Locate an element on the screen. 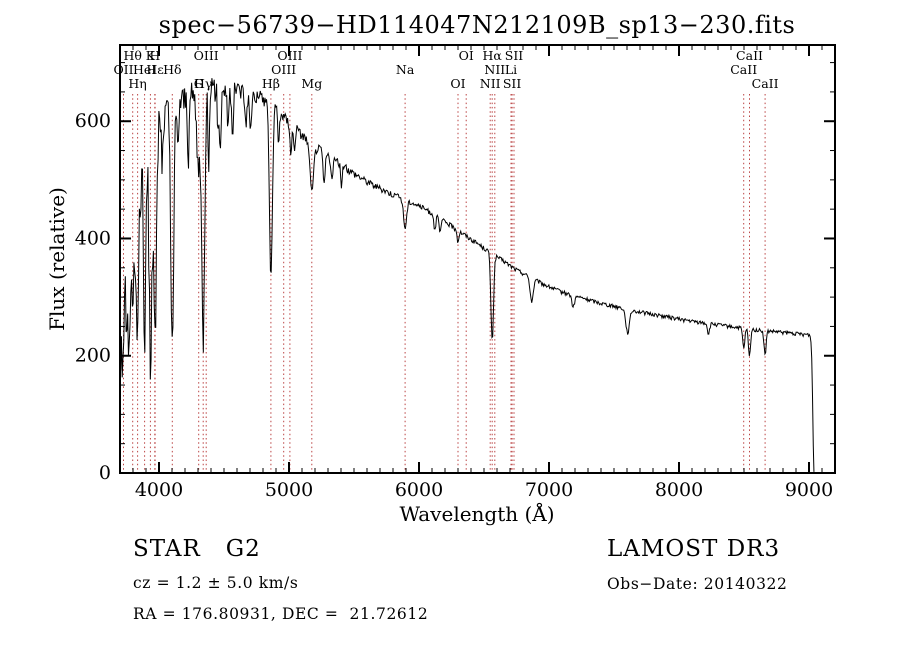 Image resolution: width=900 pixels, height=649 pixels. y-tick-label: 0 is located at coordinates (105, 473).